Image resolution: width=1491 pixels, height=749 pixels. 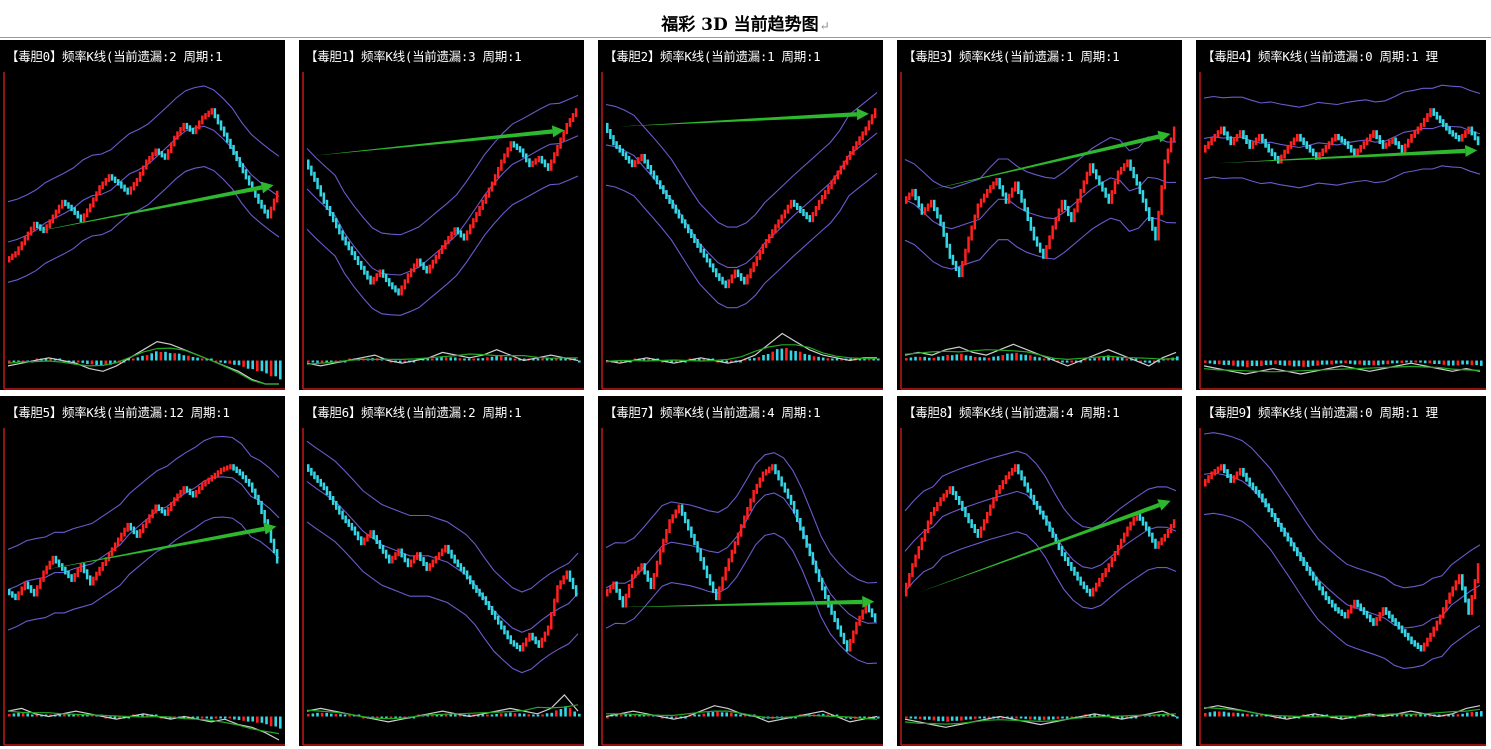 What do you see at coordinates (144, 231) in the screenshot?
I see `chart-svg` at bounding box center [144, 231].